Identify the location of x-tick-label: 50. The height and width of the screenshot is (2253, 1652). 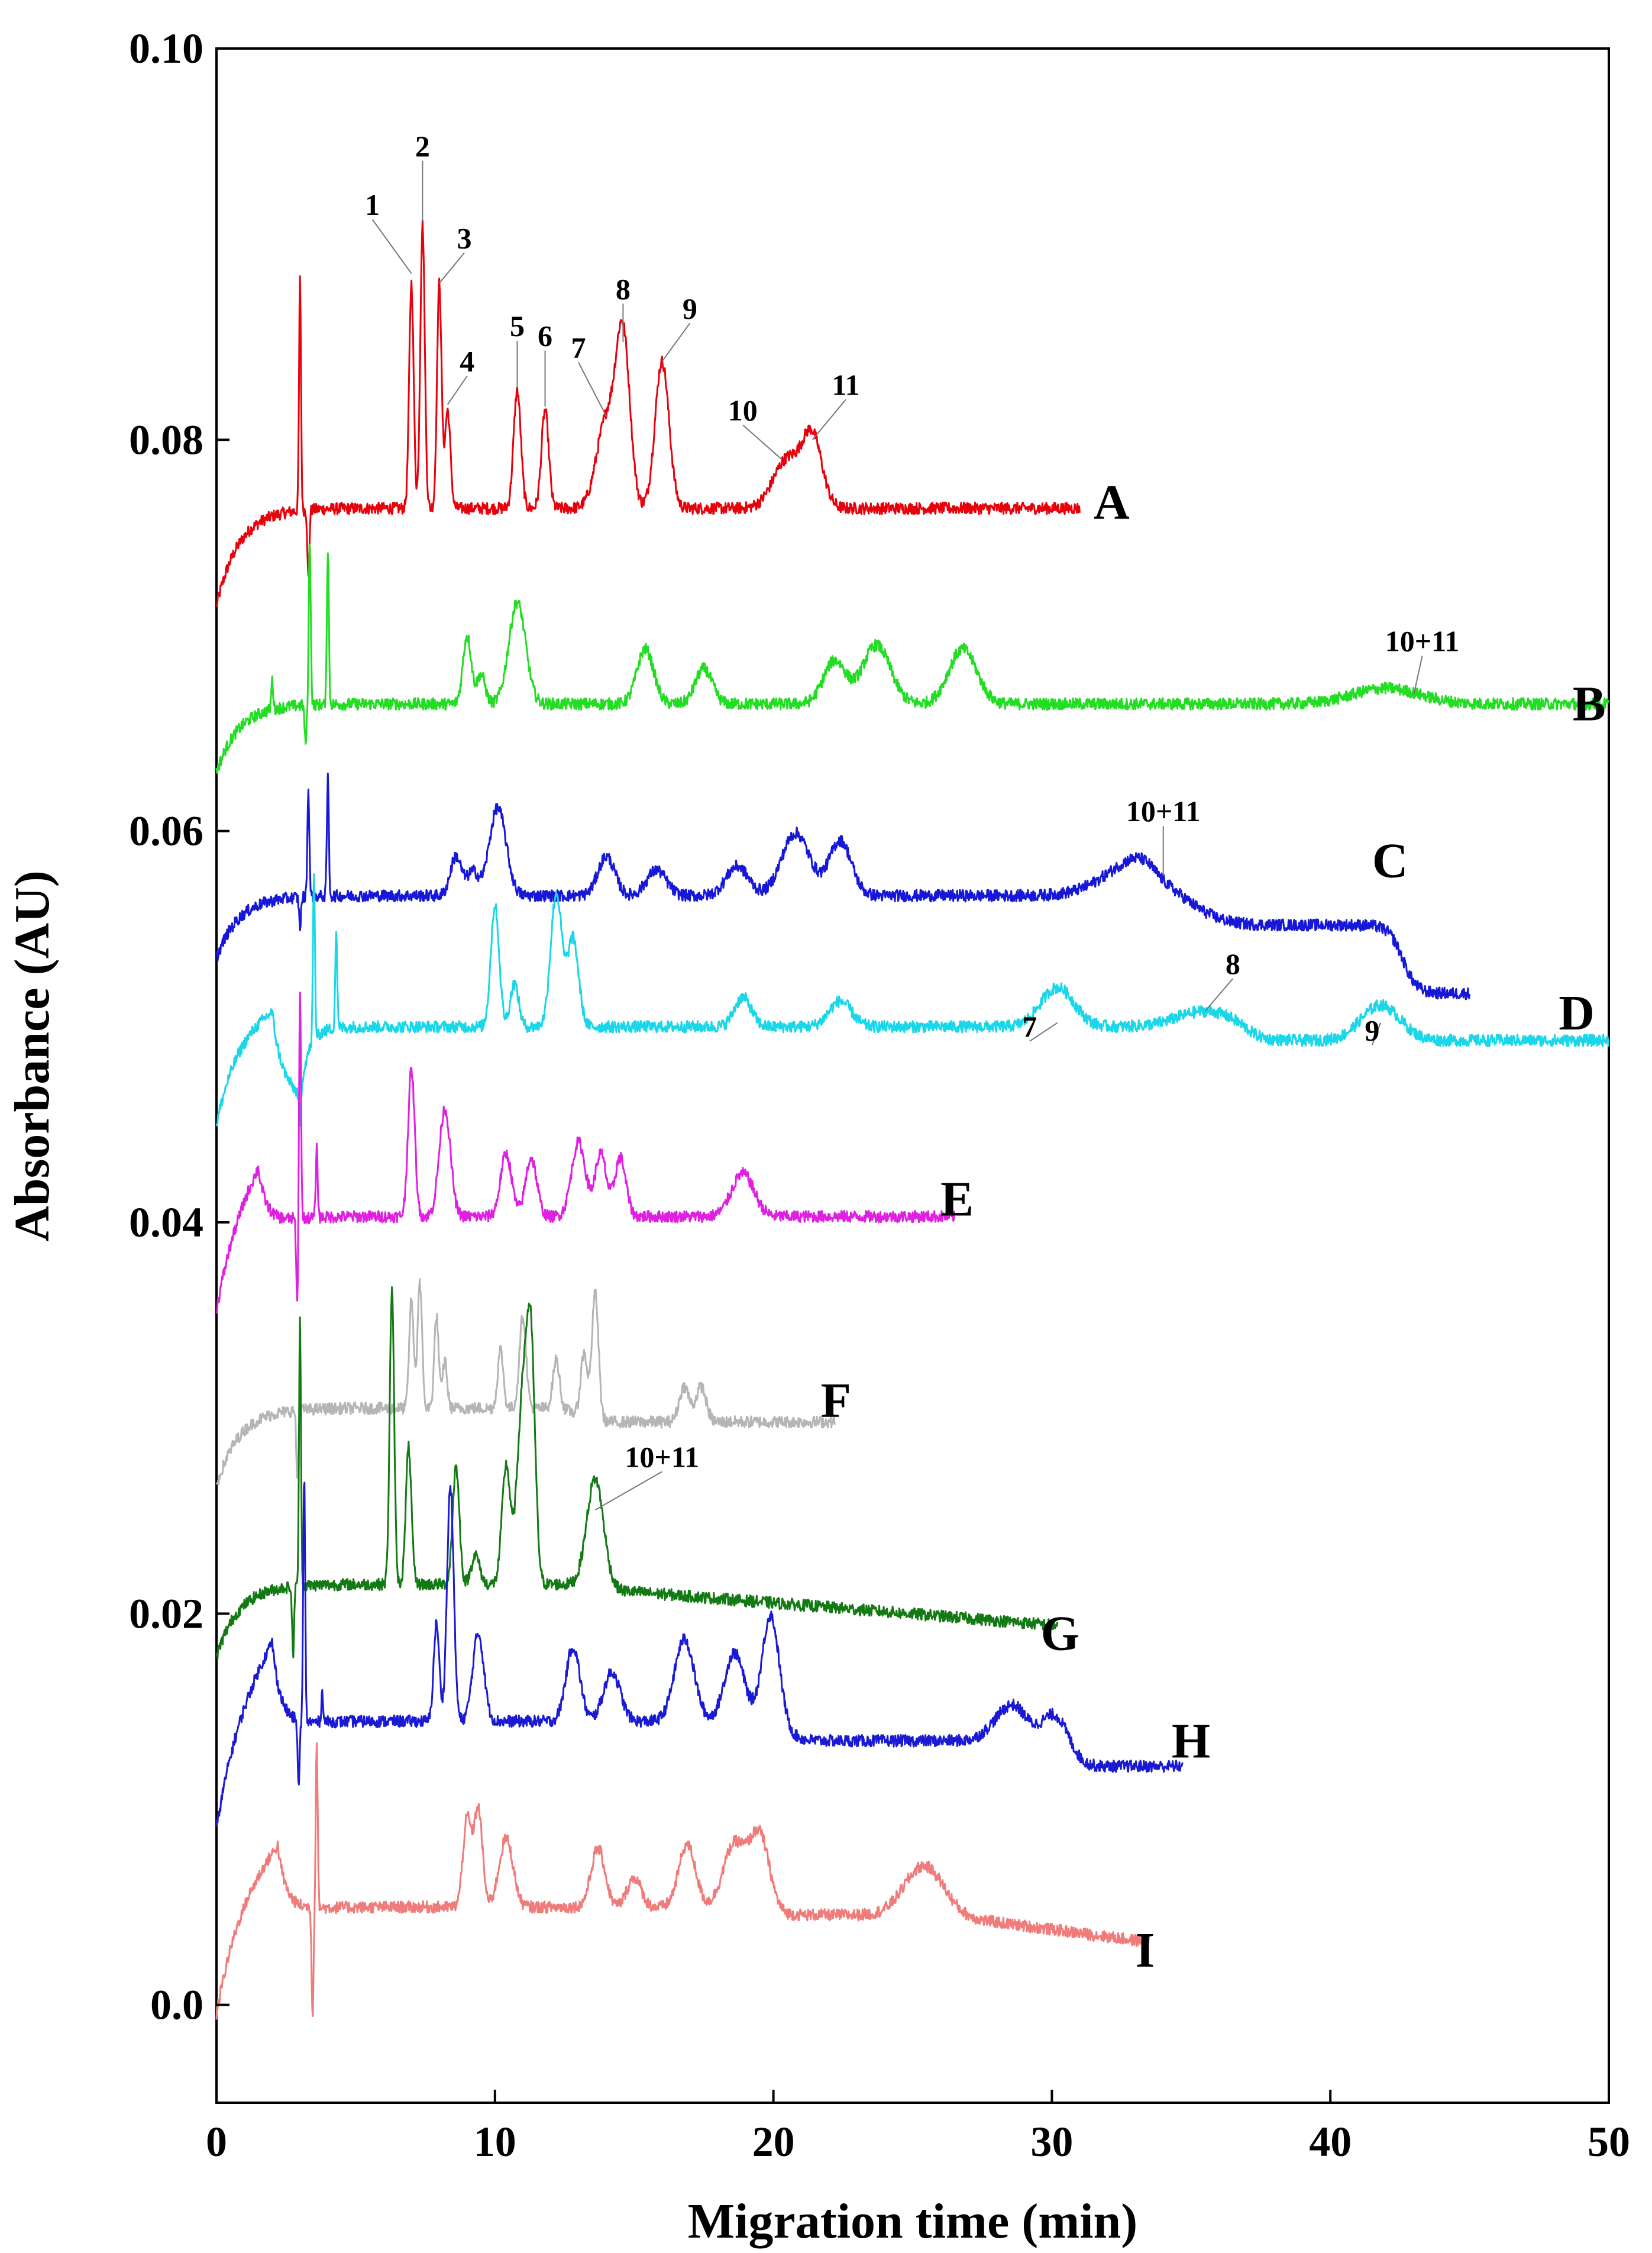
(1609, 2141).